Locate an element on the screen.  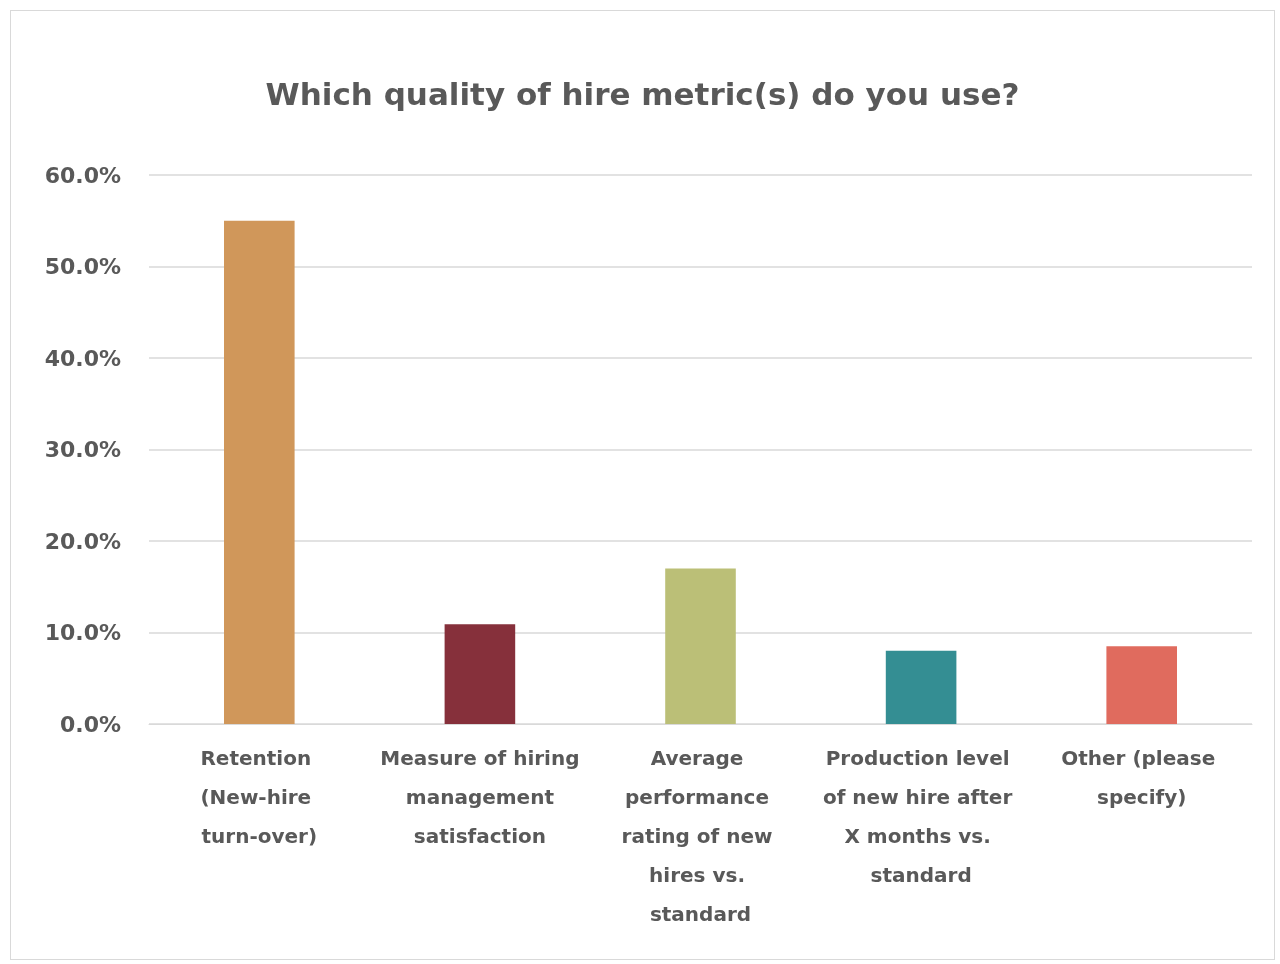
y-tick-label: 20.0% is located at coordinates (82, 541).